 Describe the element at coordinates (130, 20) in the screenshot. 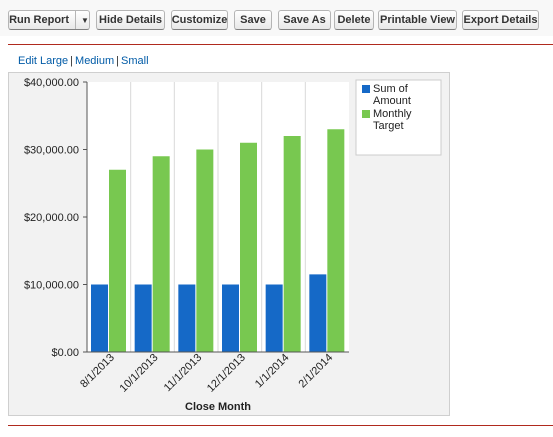

I see `hide-details-button: Hide Details` at that location.